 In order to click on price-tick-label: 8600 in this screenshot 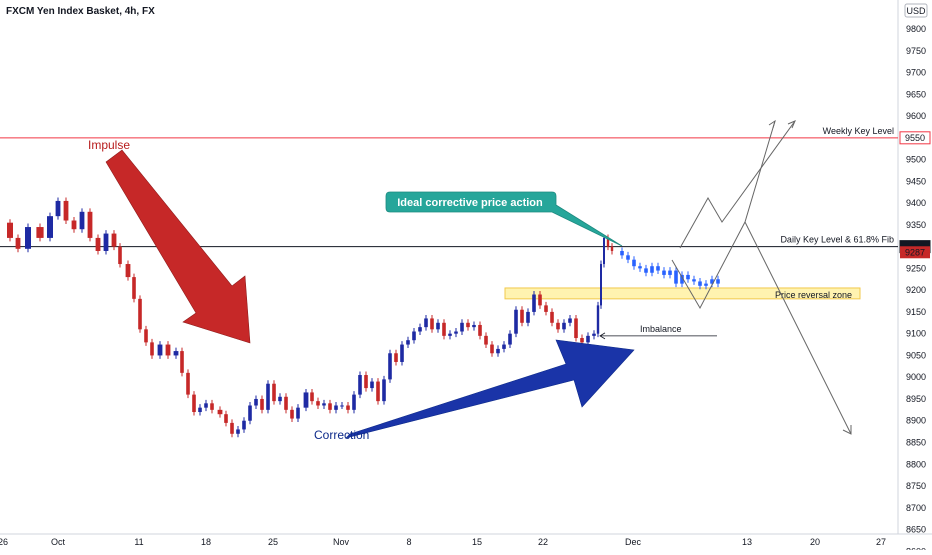, I will do `click(916, 548)`.